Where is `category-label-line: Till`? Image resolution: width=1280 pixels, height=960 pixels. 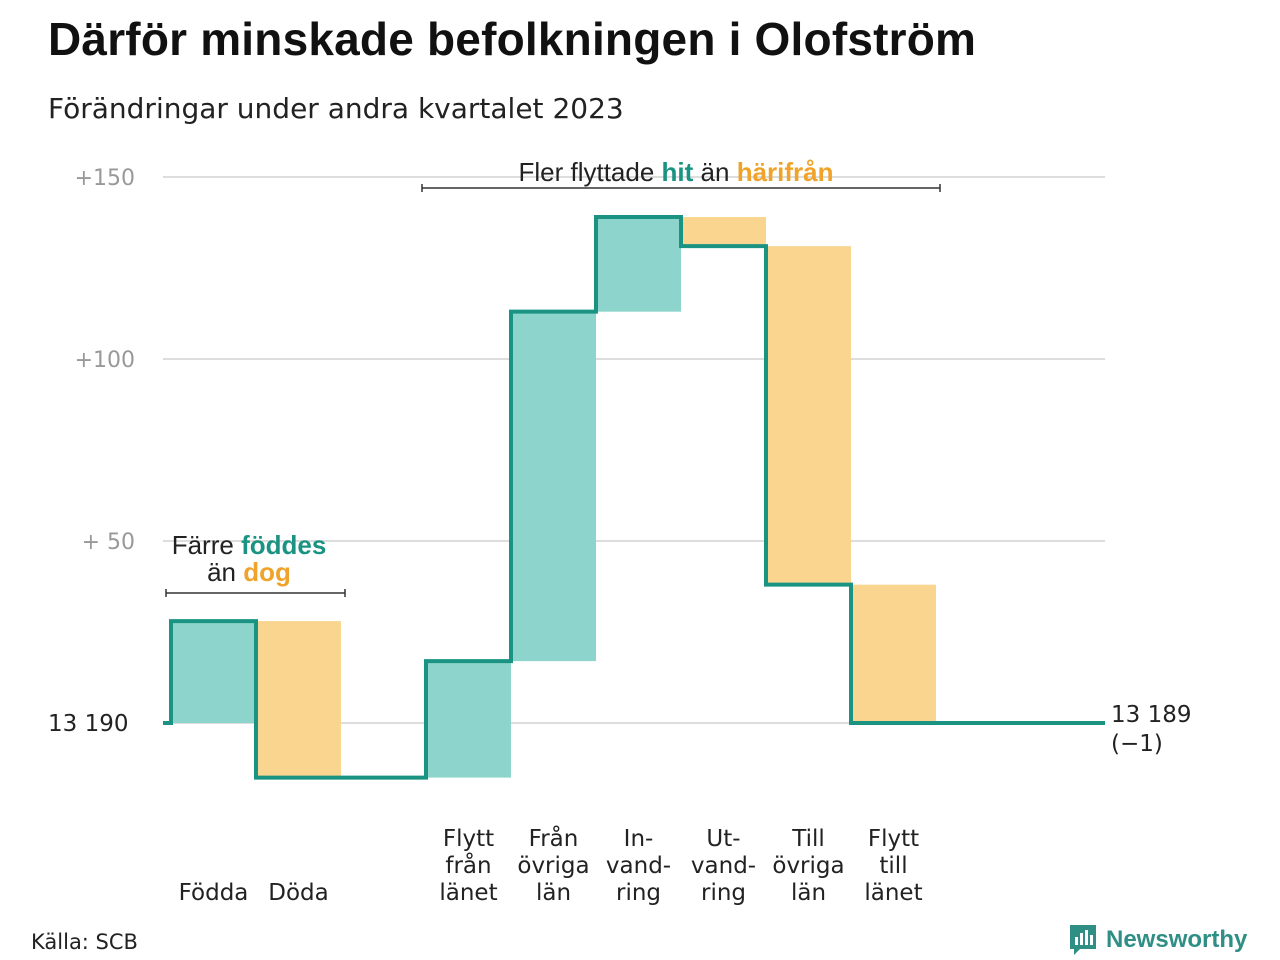
category-label-line: Till is located at coordinates (808, 839).